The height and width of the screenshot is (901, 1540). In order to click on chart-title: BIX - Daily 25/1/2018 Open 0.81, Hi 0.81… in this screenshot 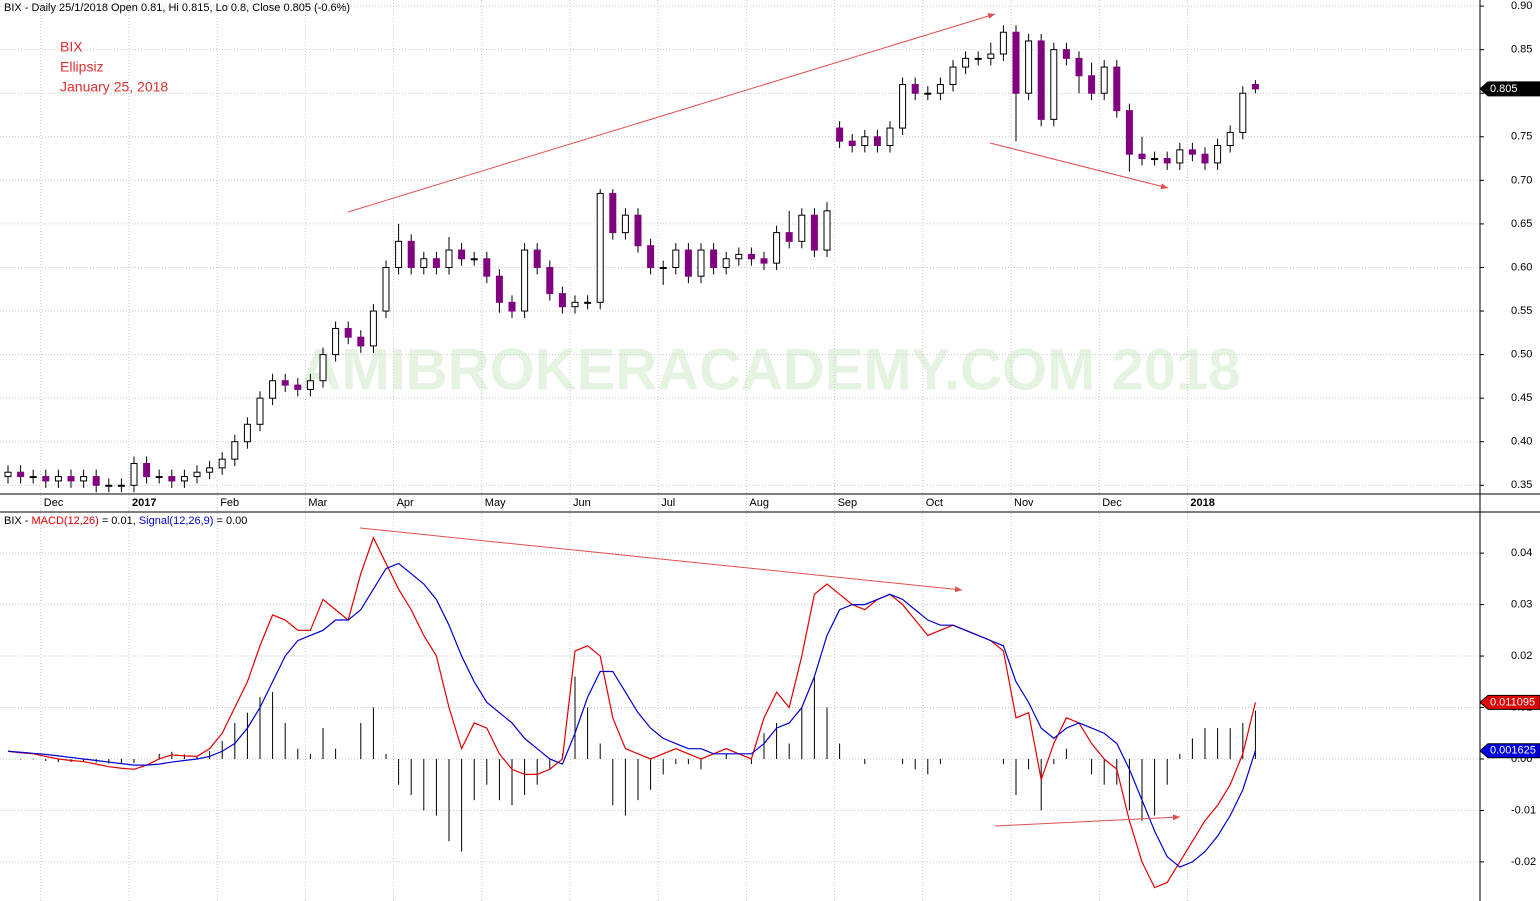, I will do `click(177, 8)`.